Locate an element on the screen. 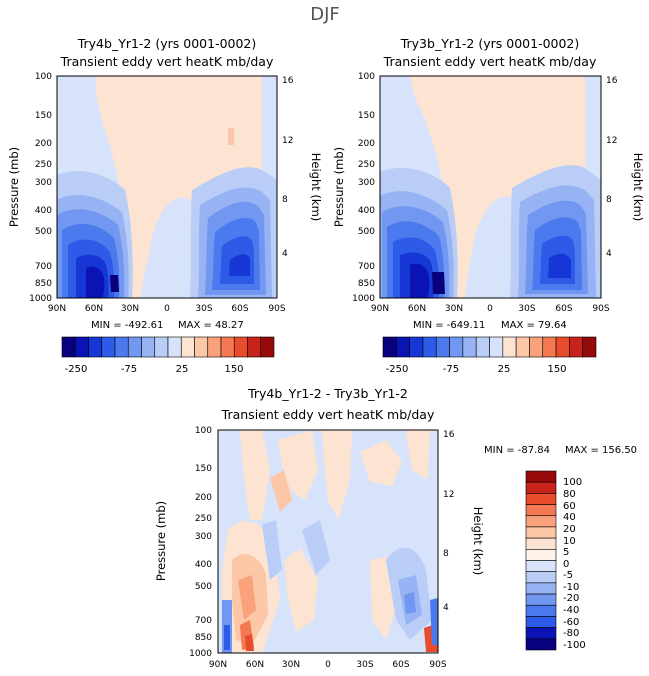 The height and width of the screenshot is (676, 649). panel-diff-xtick: 0 is located at coordinates (328, 665).